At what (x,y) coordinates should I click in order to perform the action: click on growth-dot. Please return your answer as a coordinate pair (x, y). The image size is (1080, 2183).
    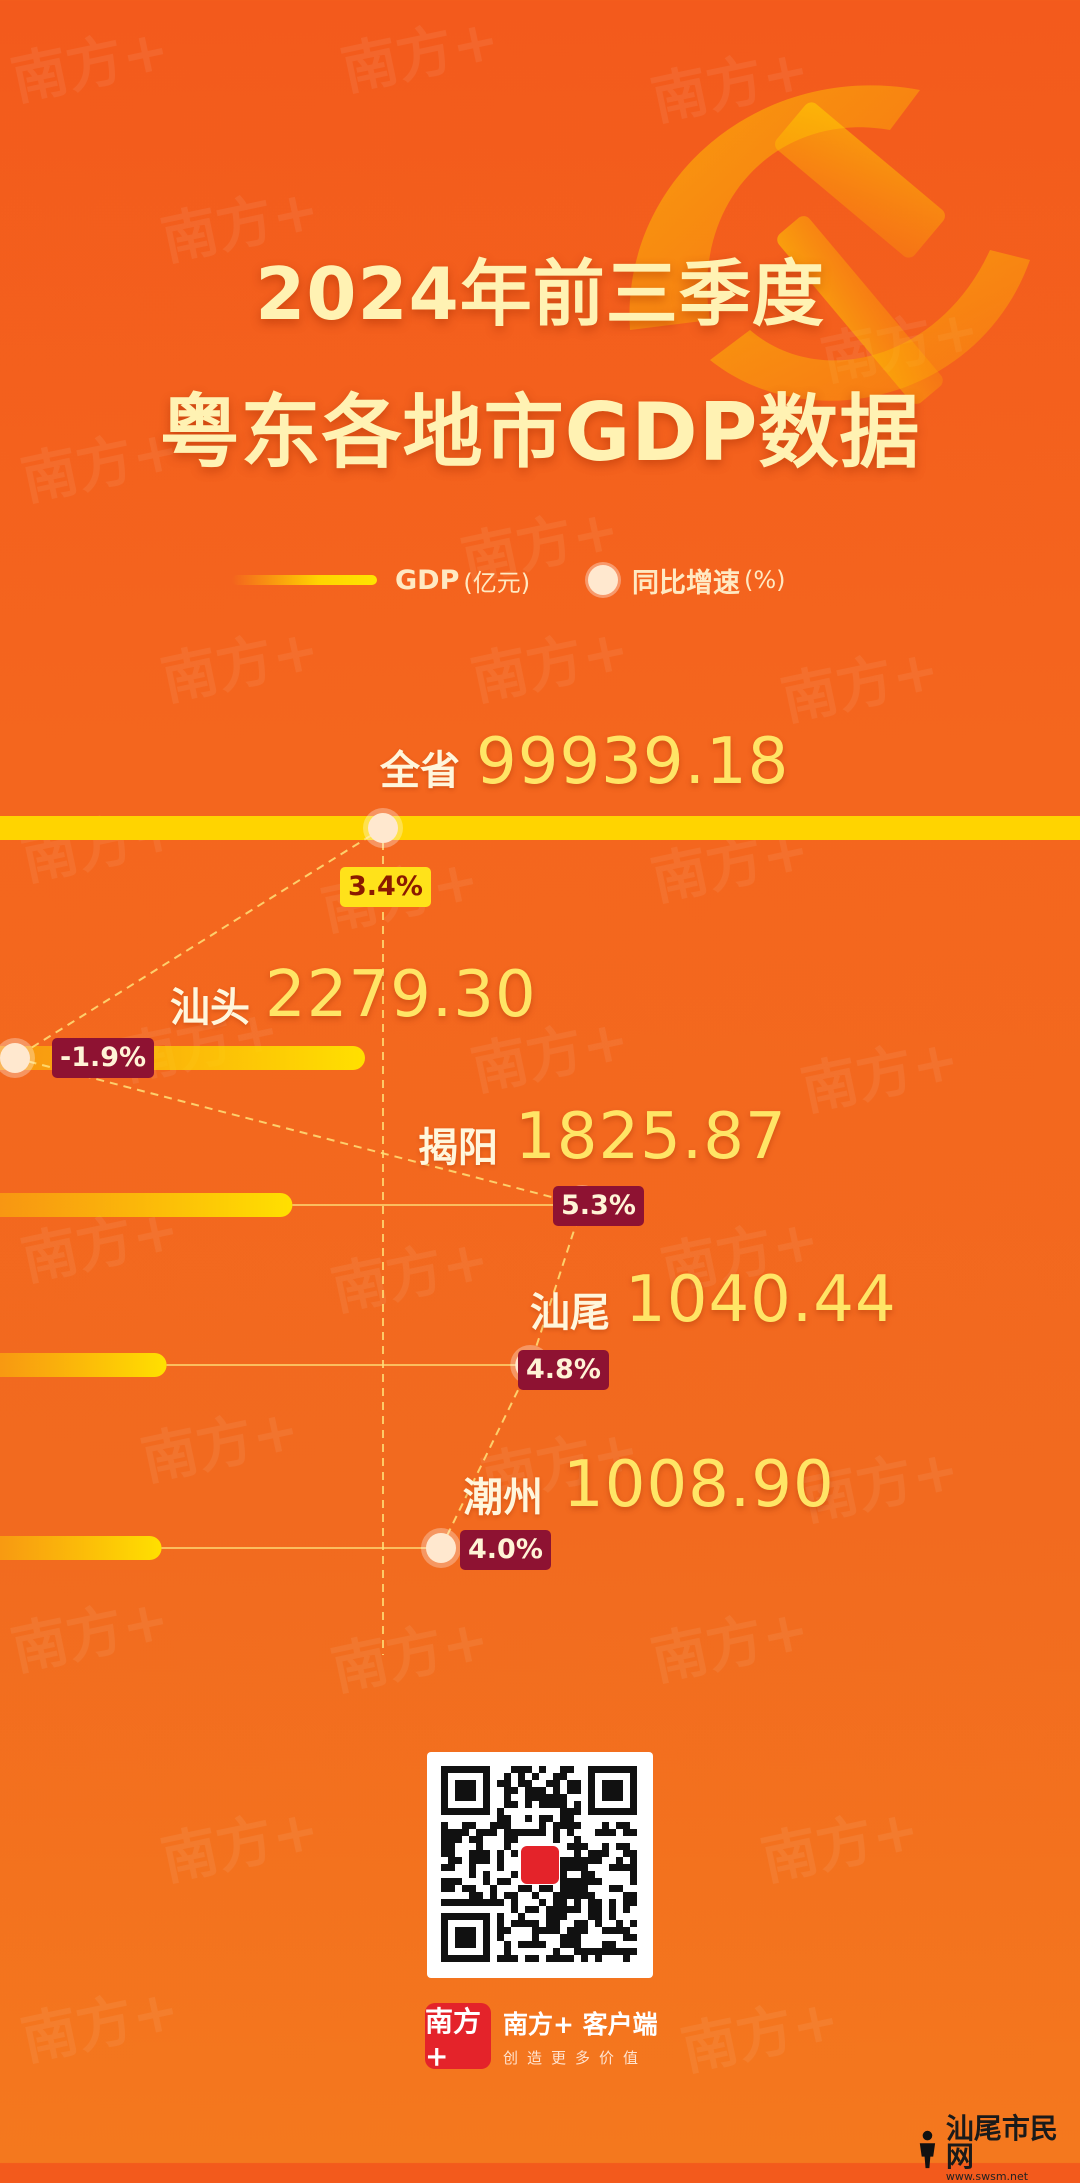
    Looking at the image, I should click on (383, 828).